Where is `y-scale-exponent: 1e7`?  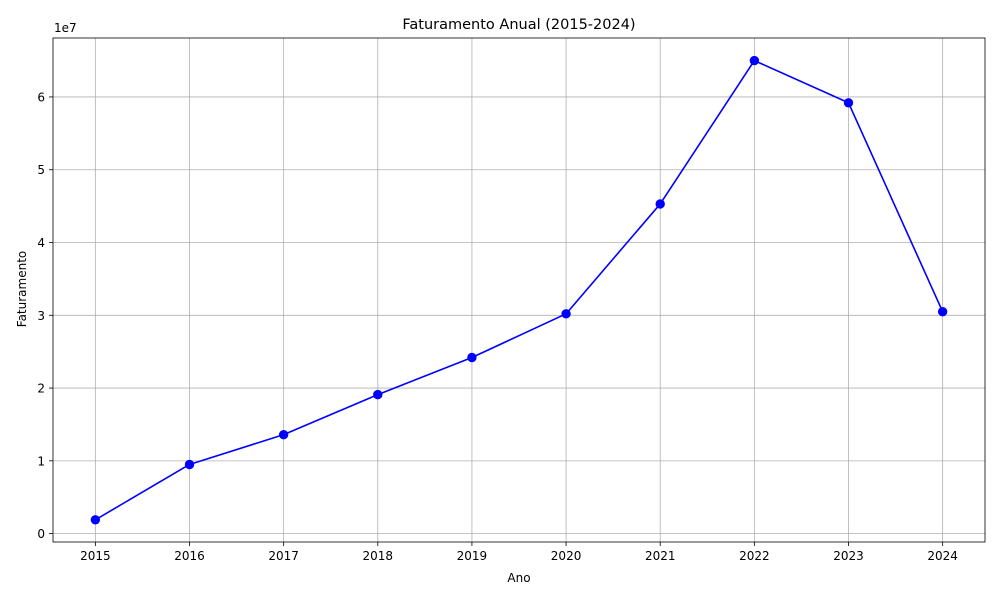
y-scale-exponent: 1e7 is located at coordinates (65, 28).